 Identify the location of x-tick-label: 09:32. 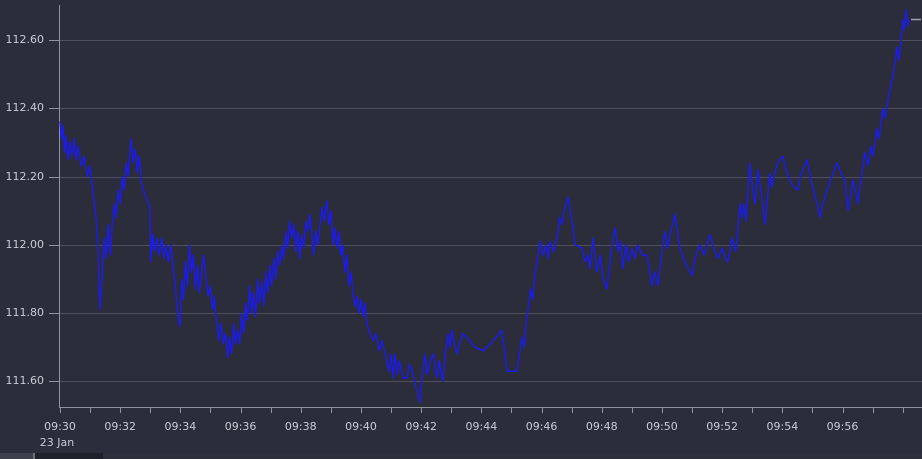
(120, 426).